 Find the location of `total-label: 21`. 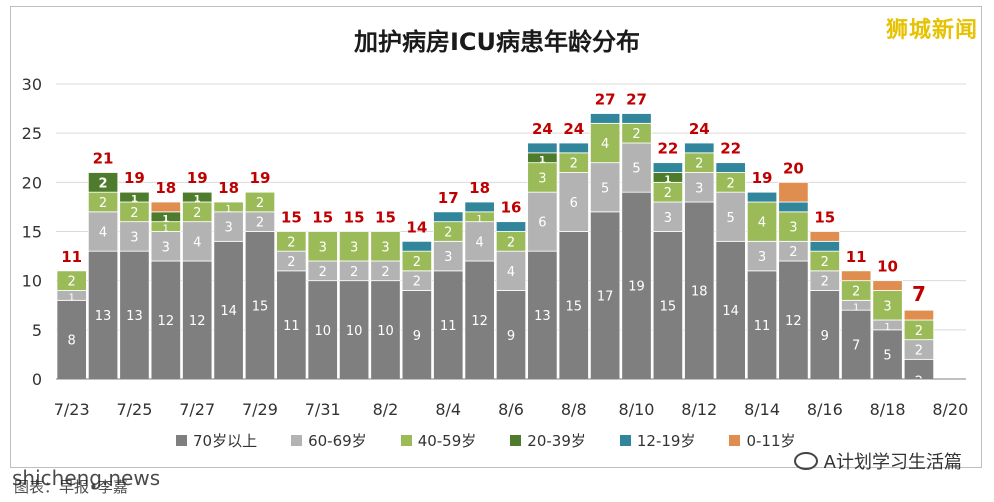

total-label: 21 is located at coordinates (103, 159).